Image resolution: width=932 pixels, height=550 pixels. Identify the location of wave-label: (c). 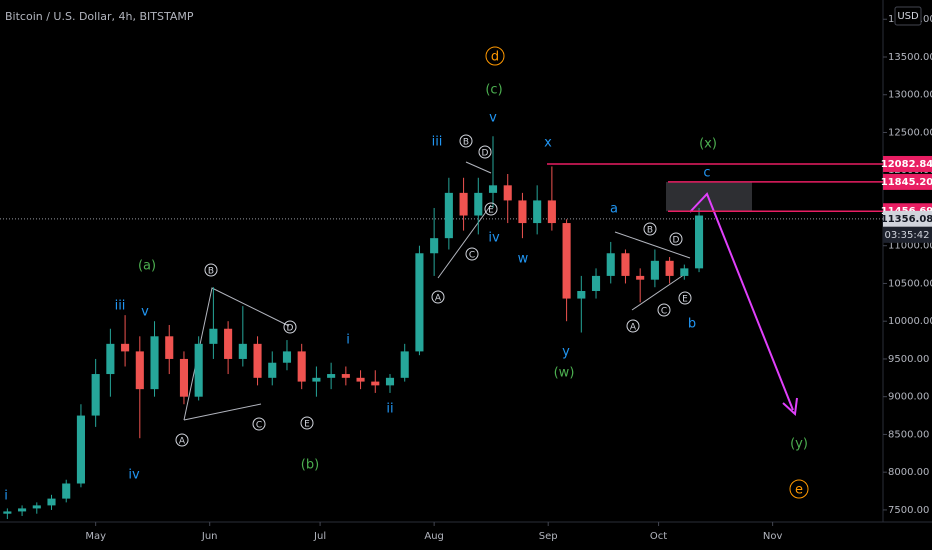
(493, 90).